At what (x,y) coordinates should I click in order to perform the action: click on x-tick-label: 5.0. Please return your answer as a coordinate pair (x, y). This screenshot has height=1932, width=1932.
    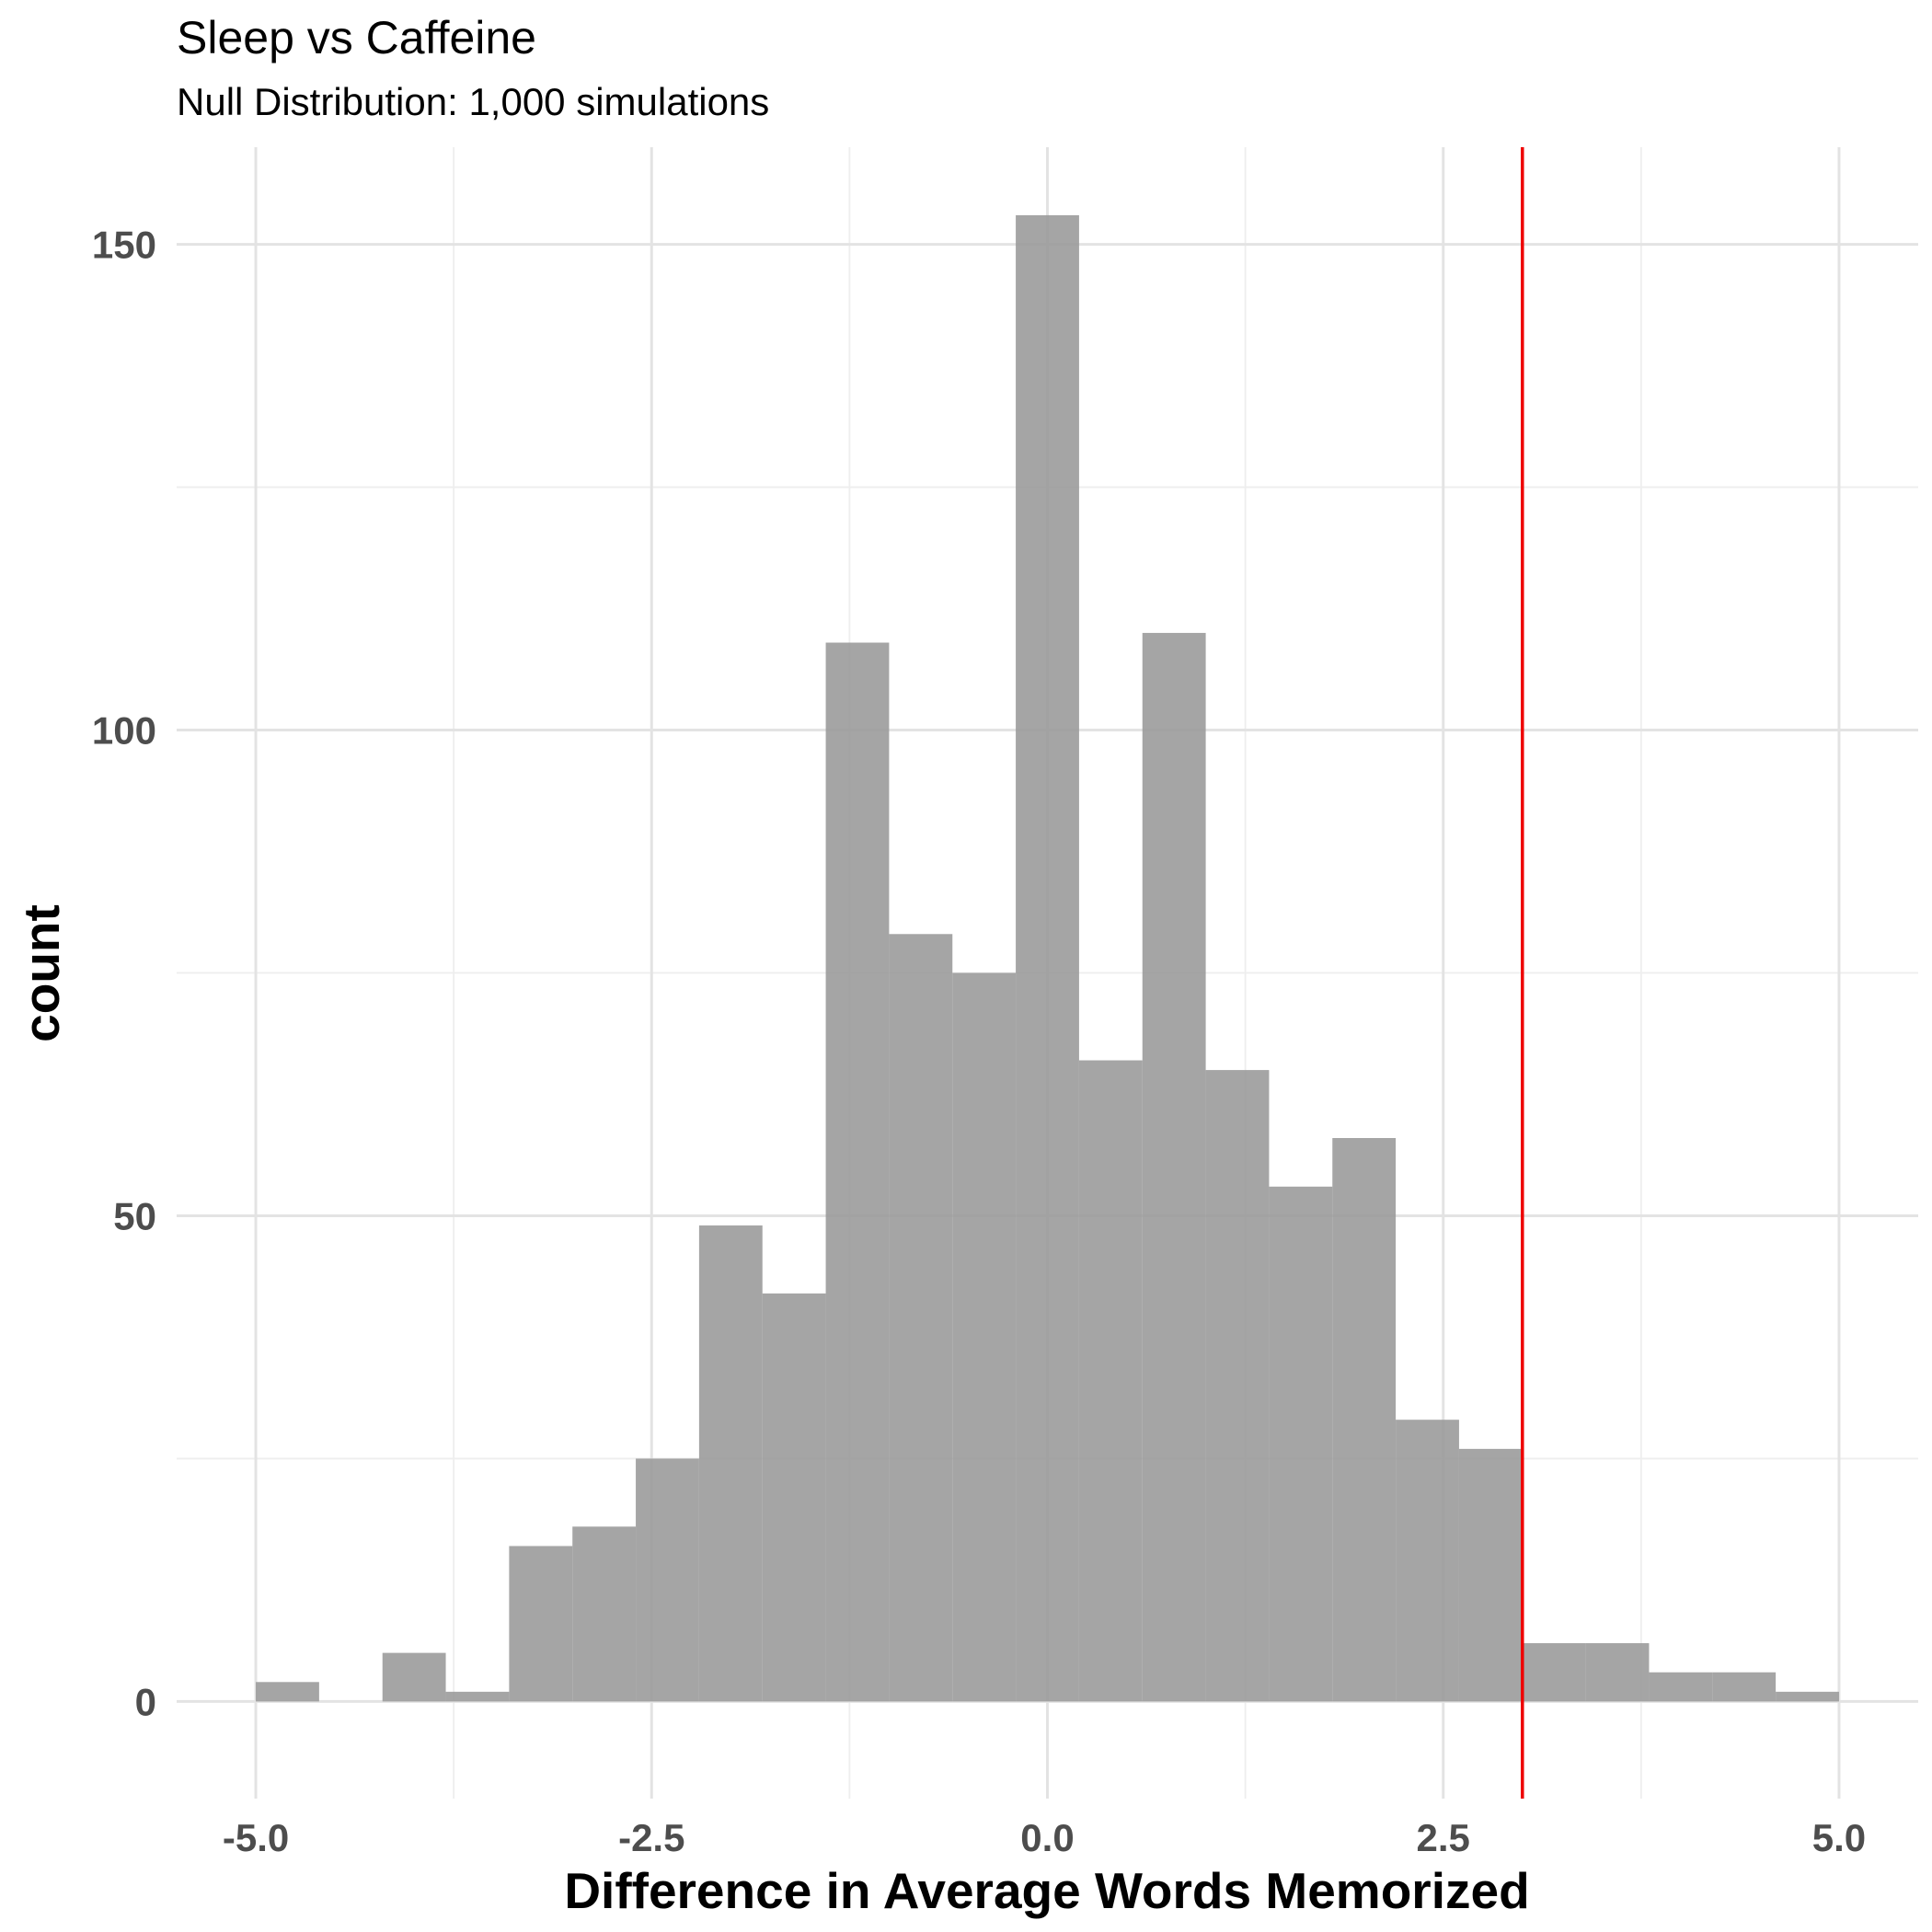
    Looking at the image, I should click on (1839, 1837).